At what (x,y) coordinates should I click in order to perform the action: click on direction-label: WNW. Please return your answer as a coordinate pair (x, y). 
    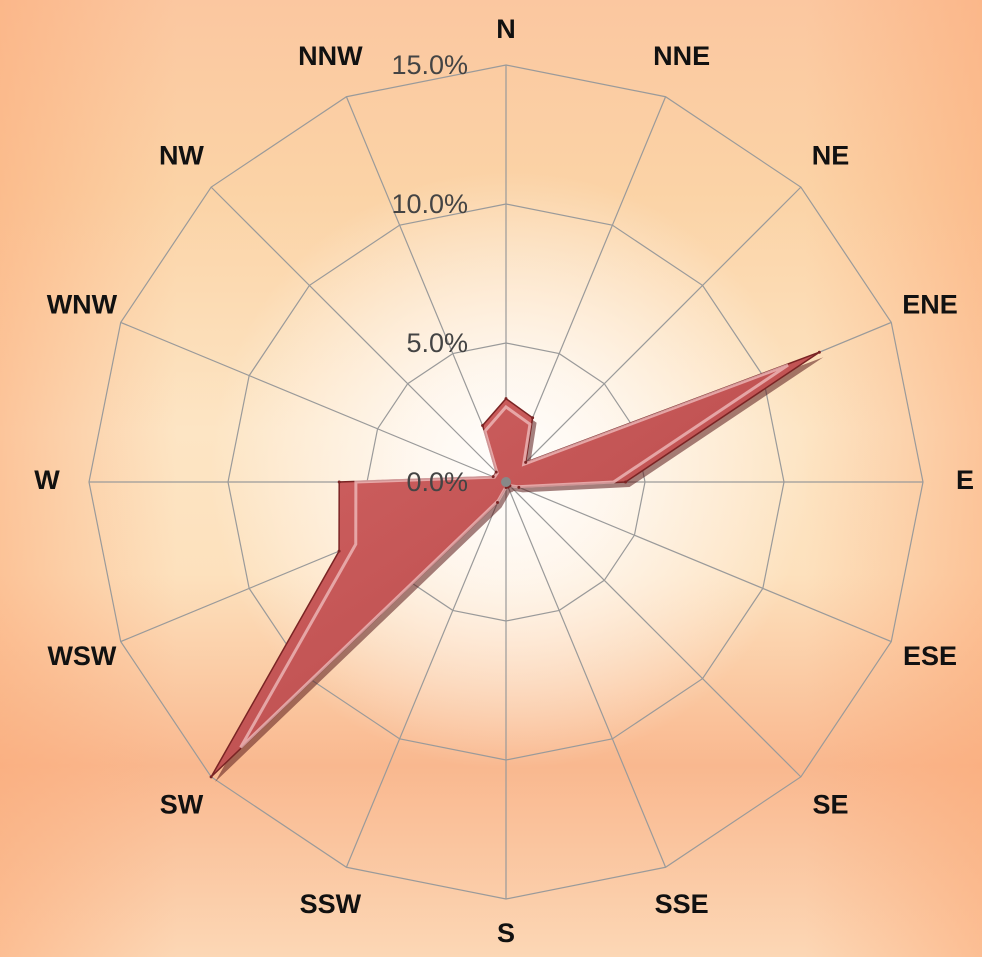
    Looking at the image, I should click on (82, 304).